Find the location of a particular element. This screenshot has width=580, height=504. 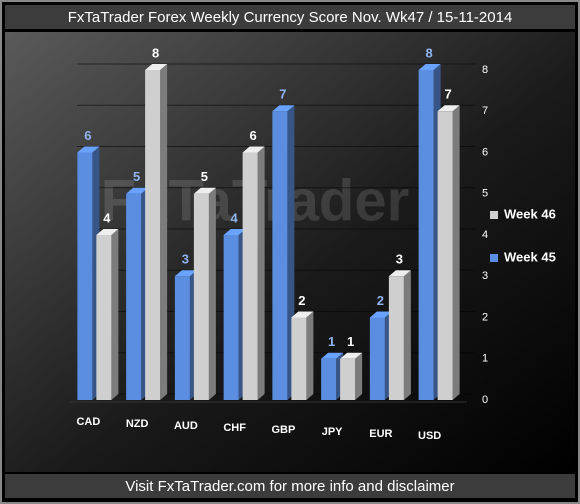

y-tick-label: 5 is located at coordinates (485, 194).